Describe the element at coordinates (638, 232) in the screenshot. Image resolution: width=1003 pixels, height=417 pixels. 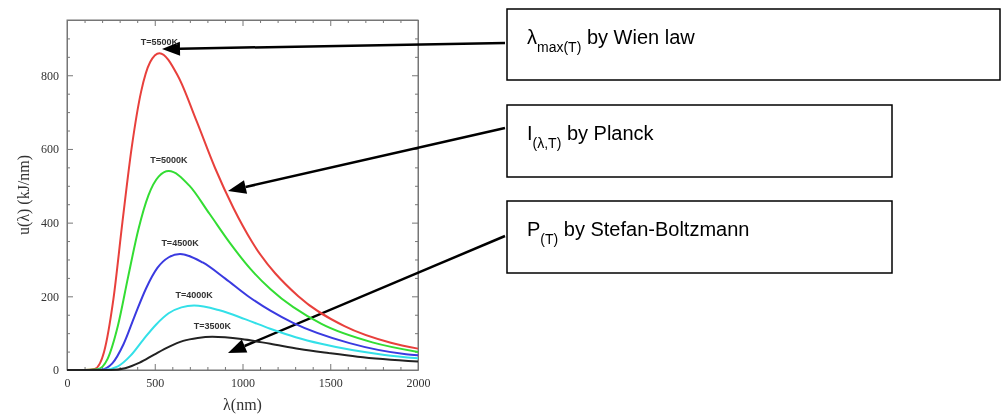
I see `text: P$_{(T)}$ by Stefan-Boltzmann` at that location.